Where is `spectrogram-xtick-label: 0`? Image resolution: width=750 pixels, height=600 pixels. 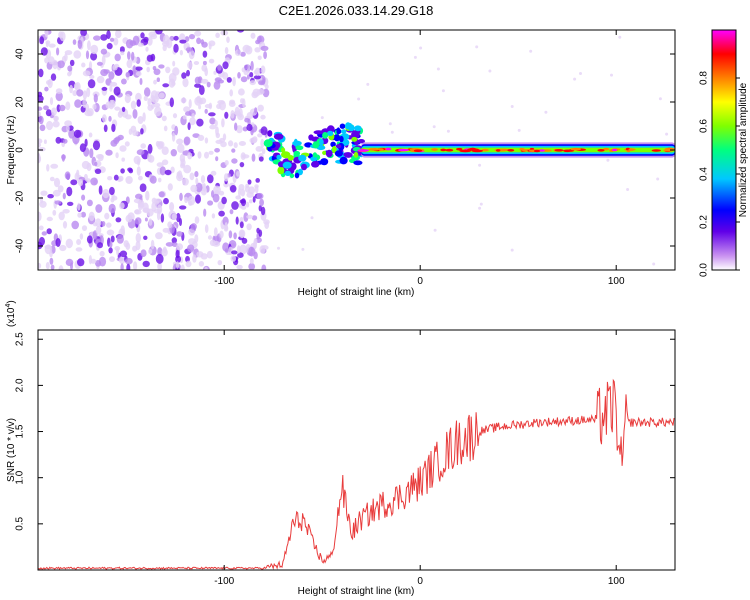
spectrogram-xtick-label: 0 is located at coordinates (420, 281).